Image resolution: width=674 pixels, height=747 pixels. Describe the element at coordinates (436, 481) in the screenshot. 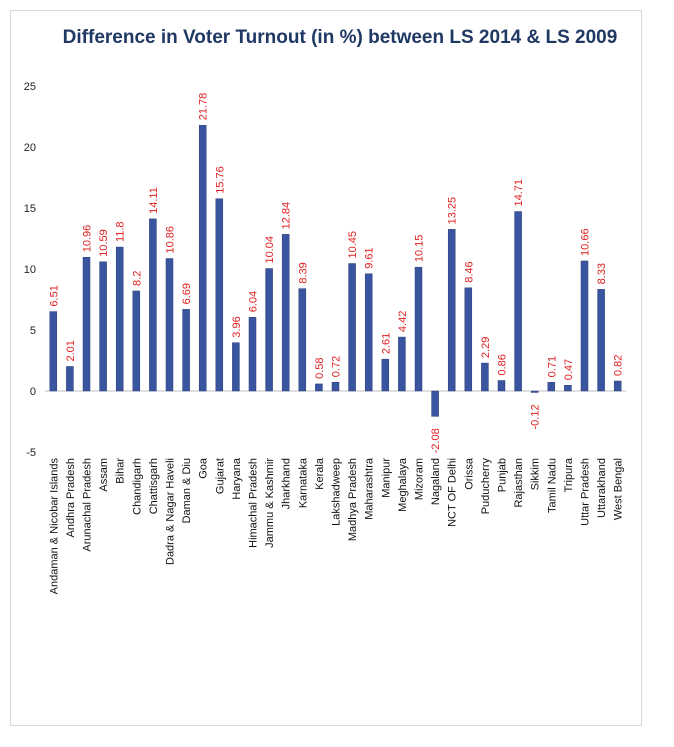

I see `category-label: Nagaland` at that location.